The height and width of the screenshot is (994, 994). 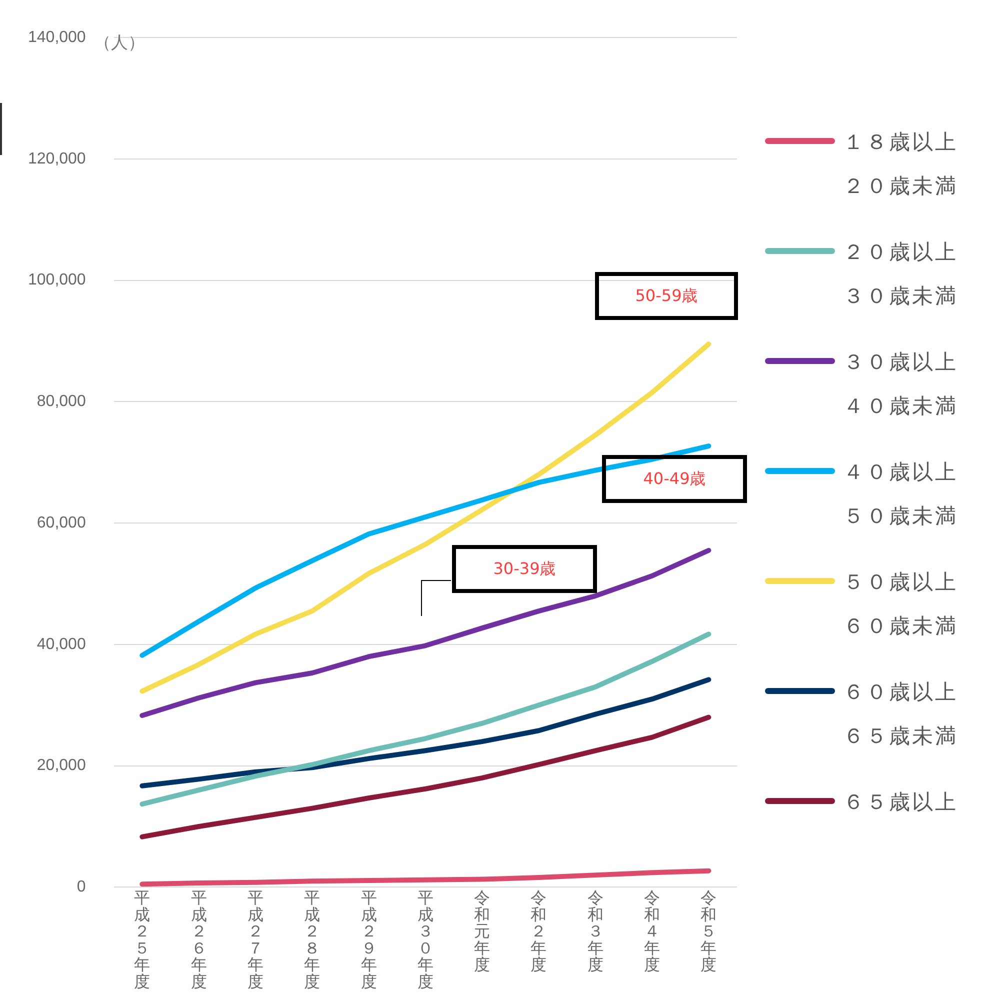 What do you see at coordinates (901, 164) in the screenshot?
I see `legend-label: １８歳以上２０歳未満` at bounding box center [901, 164].